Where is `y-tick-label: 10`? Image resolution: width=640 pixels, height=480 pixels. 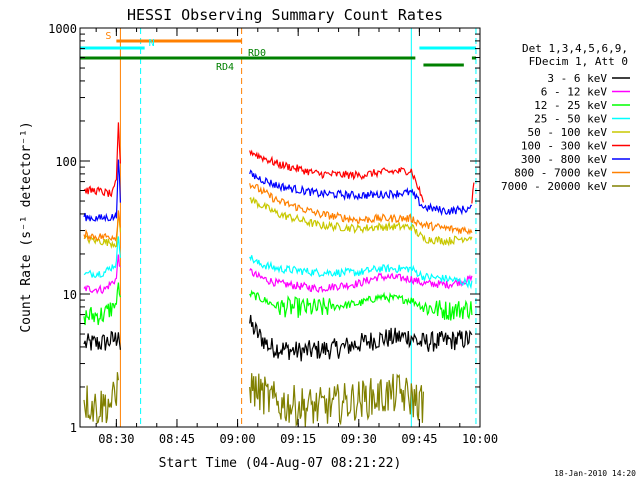
y-tick-label: 10 is located at coordinates (70, 295).